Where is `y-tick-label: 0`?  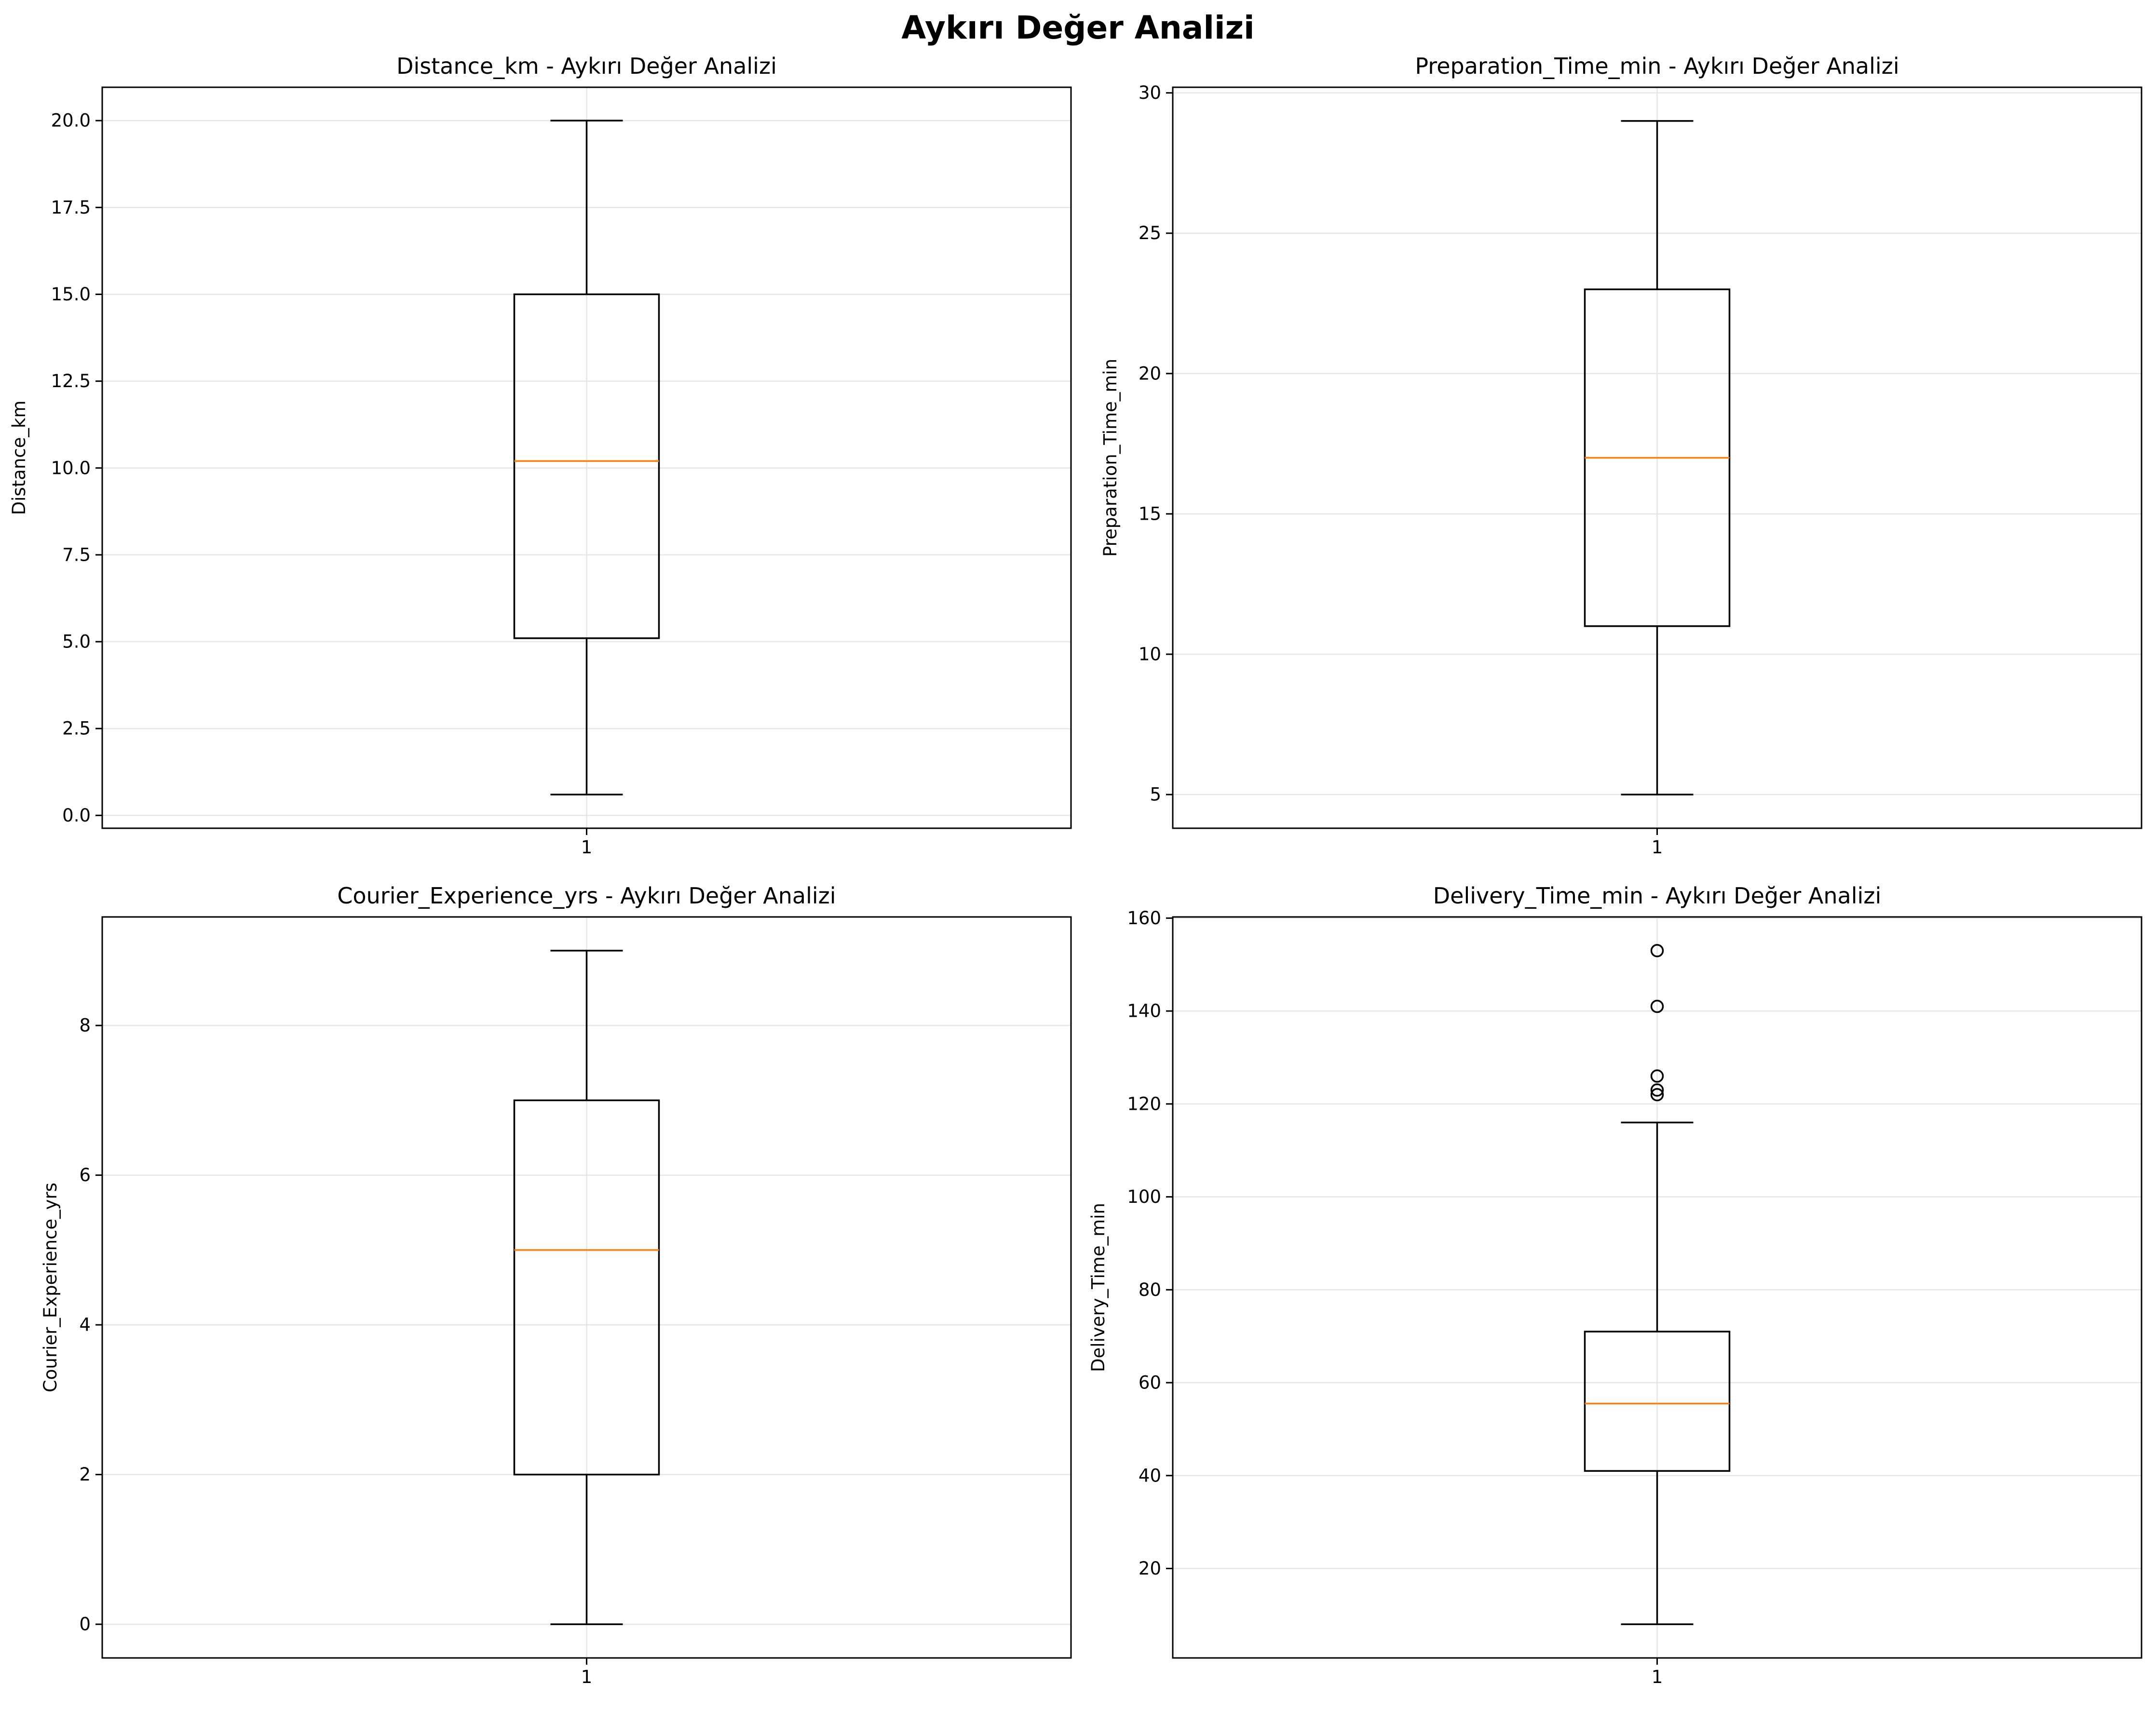
y-tick-label: 0 is located at coordinates (85, 1624).